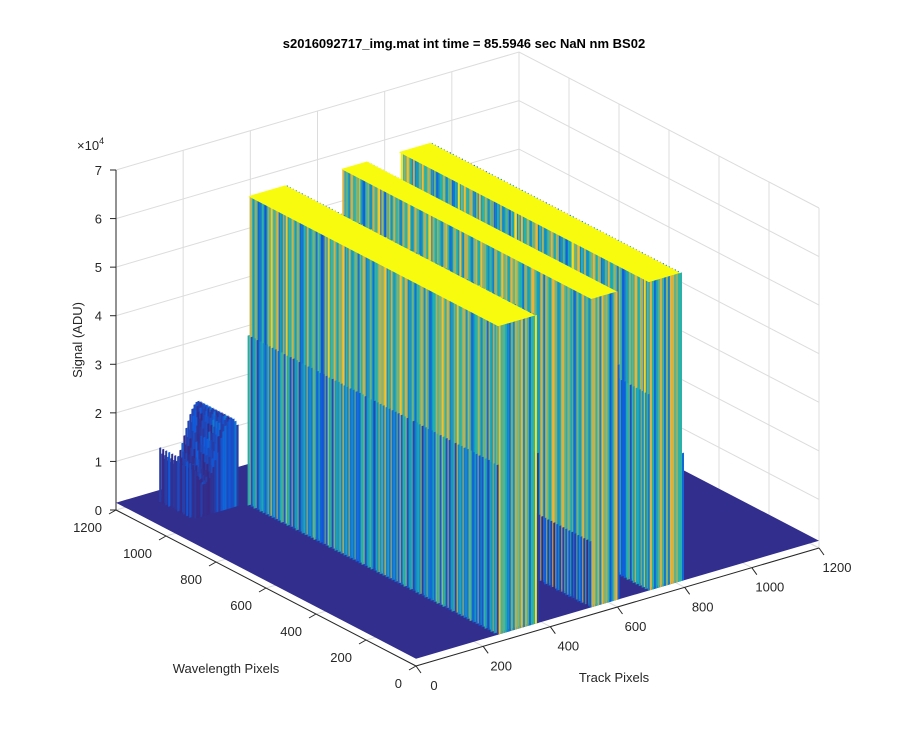 The height and width of the screenshot is (750, 900). Describe the element at coordinates (241, 605) in the screenshot. I see `y-tick-label: 600` at that location.